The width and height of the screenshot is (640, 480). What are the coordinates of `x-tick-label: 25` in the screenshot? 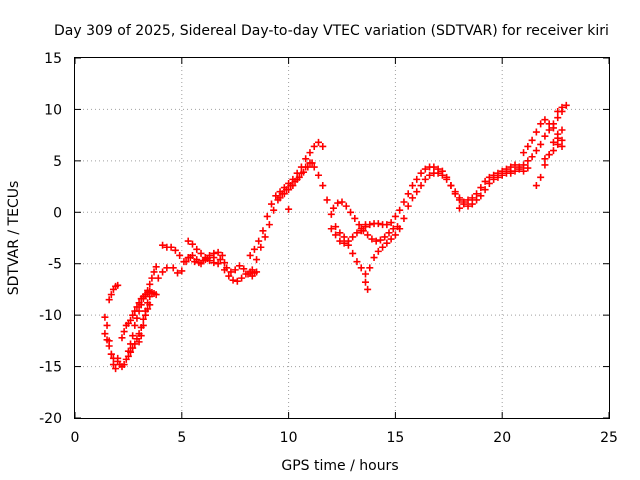 It's located at (609, 438).